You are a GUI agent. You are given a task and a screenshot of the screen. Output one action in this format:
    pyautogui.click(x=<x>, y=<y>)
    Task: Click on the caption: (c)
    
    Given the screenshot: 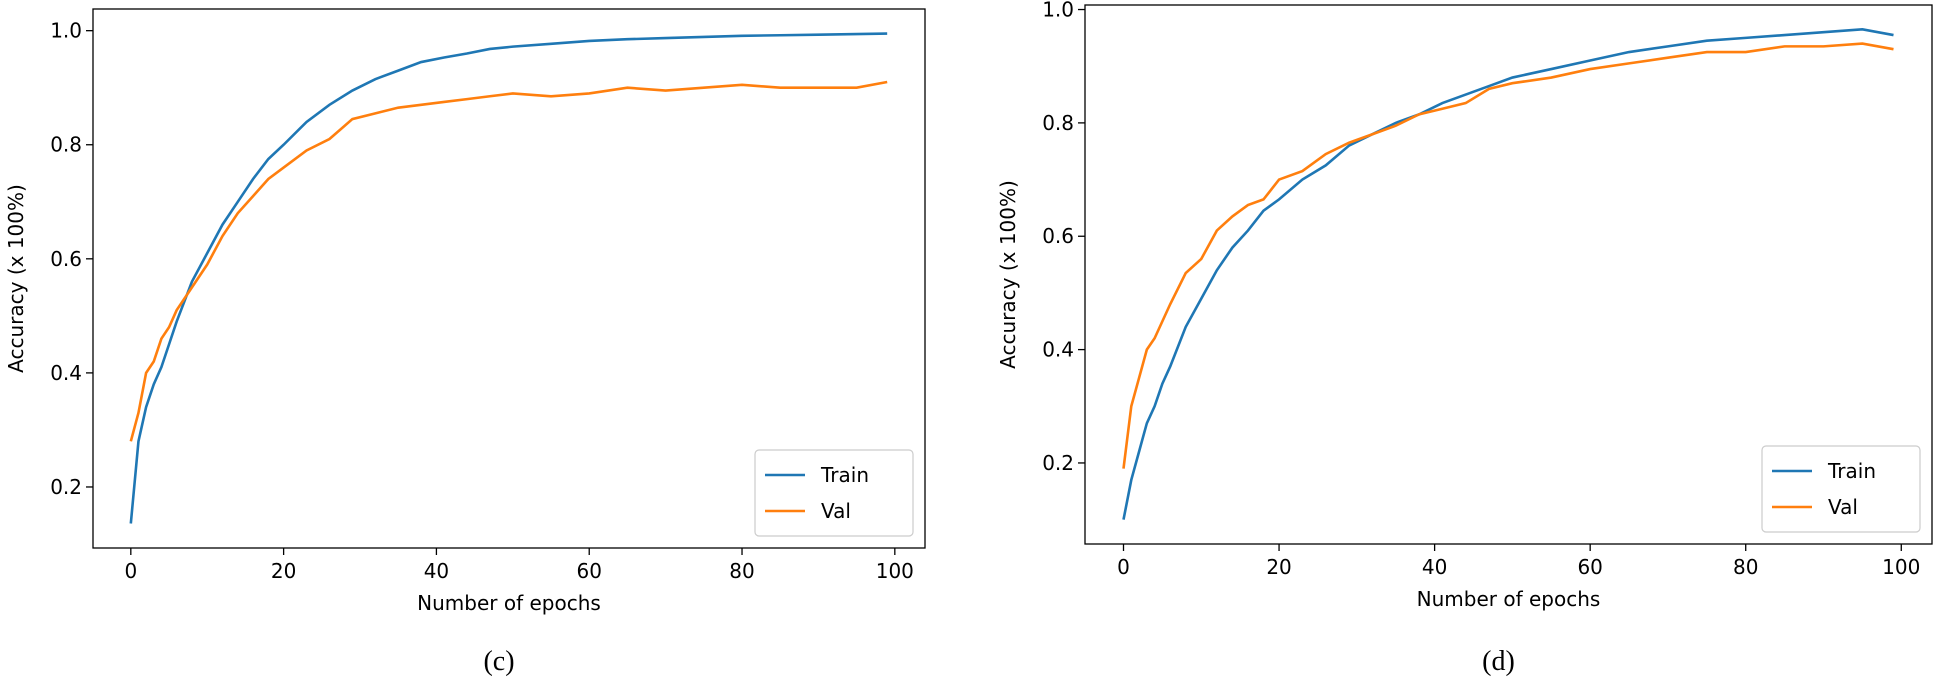 What is the action you would take?
    pyautogui.click(x=498, y=661)
    